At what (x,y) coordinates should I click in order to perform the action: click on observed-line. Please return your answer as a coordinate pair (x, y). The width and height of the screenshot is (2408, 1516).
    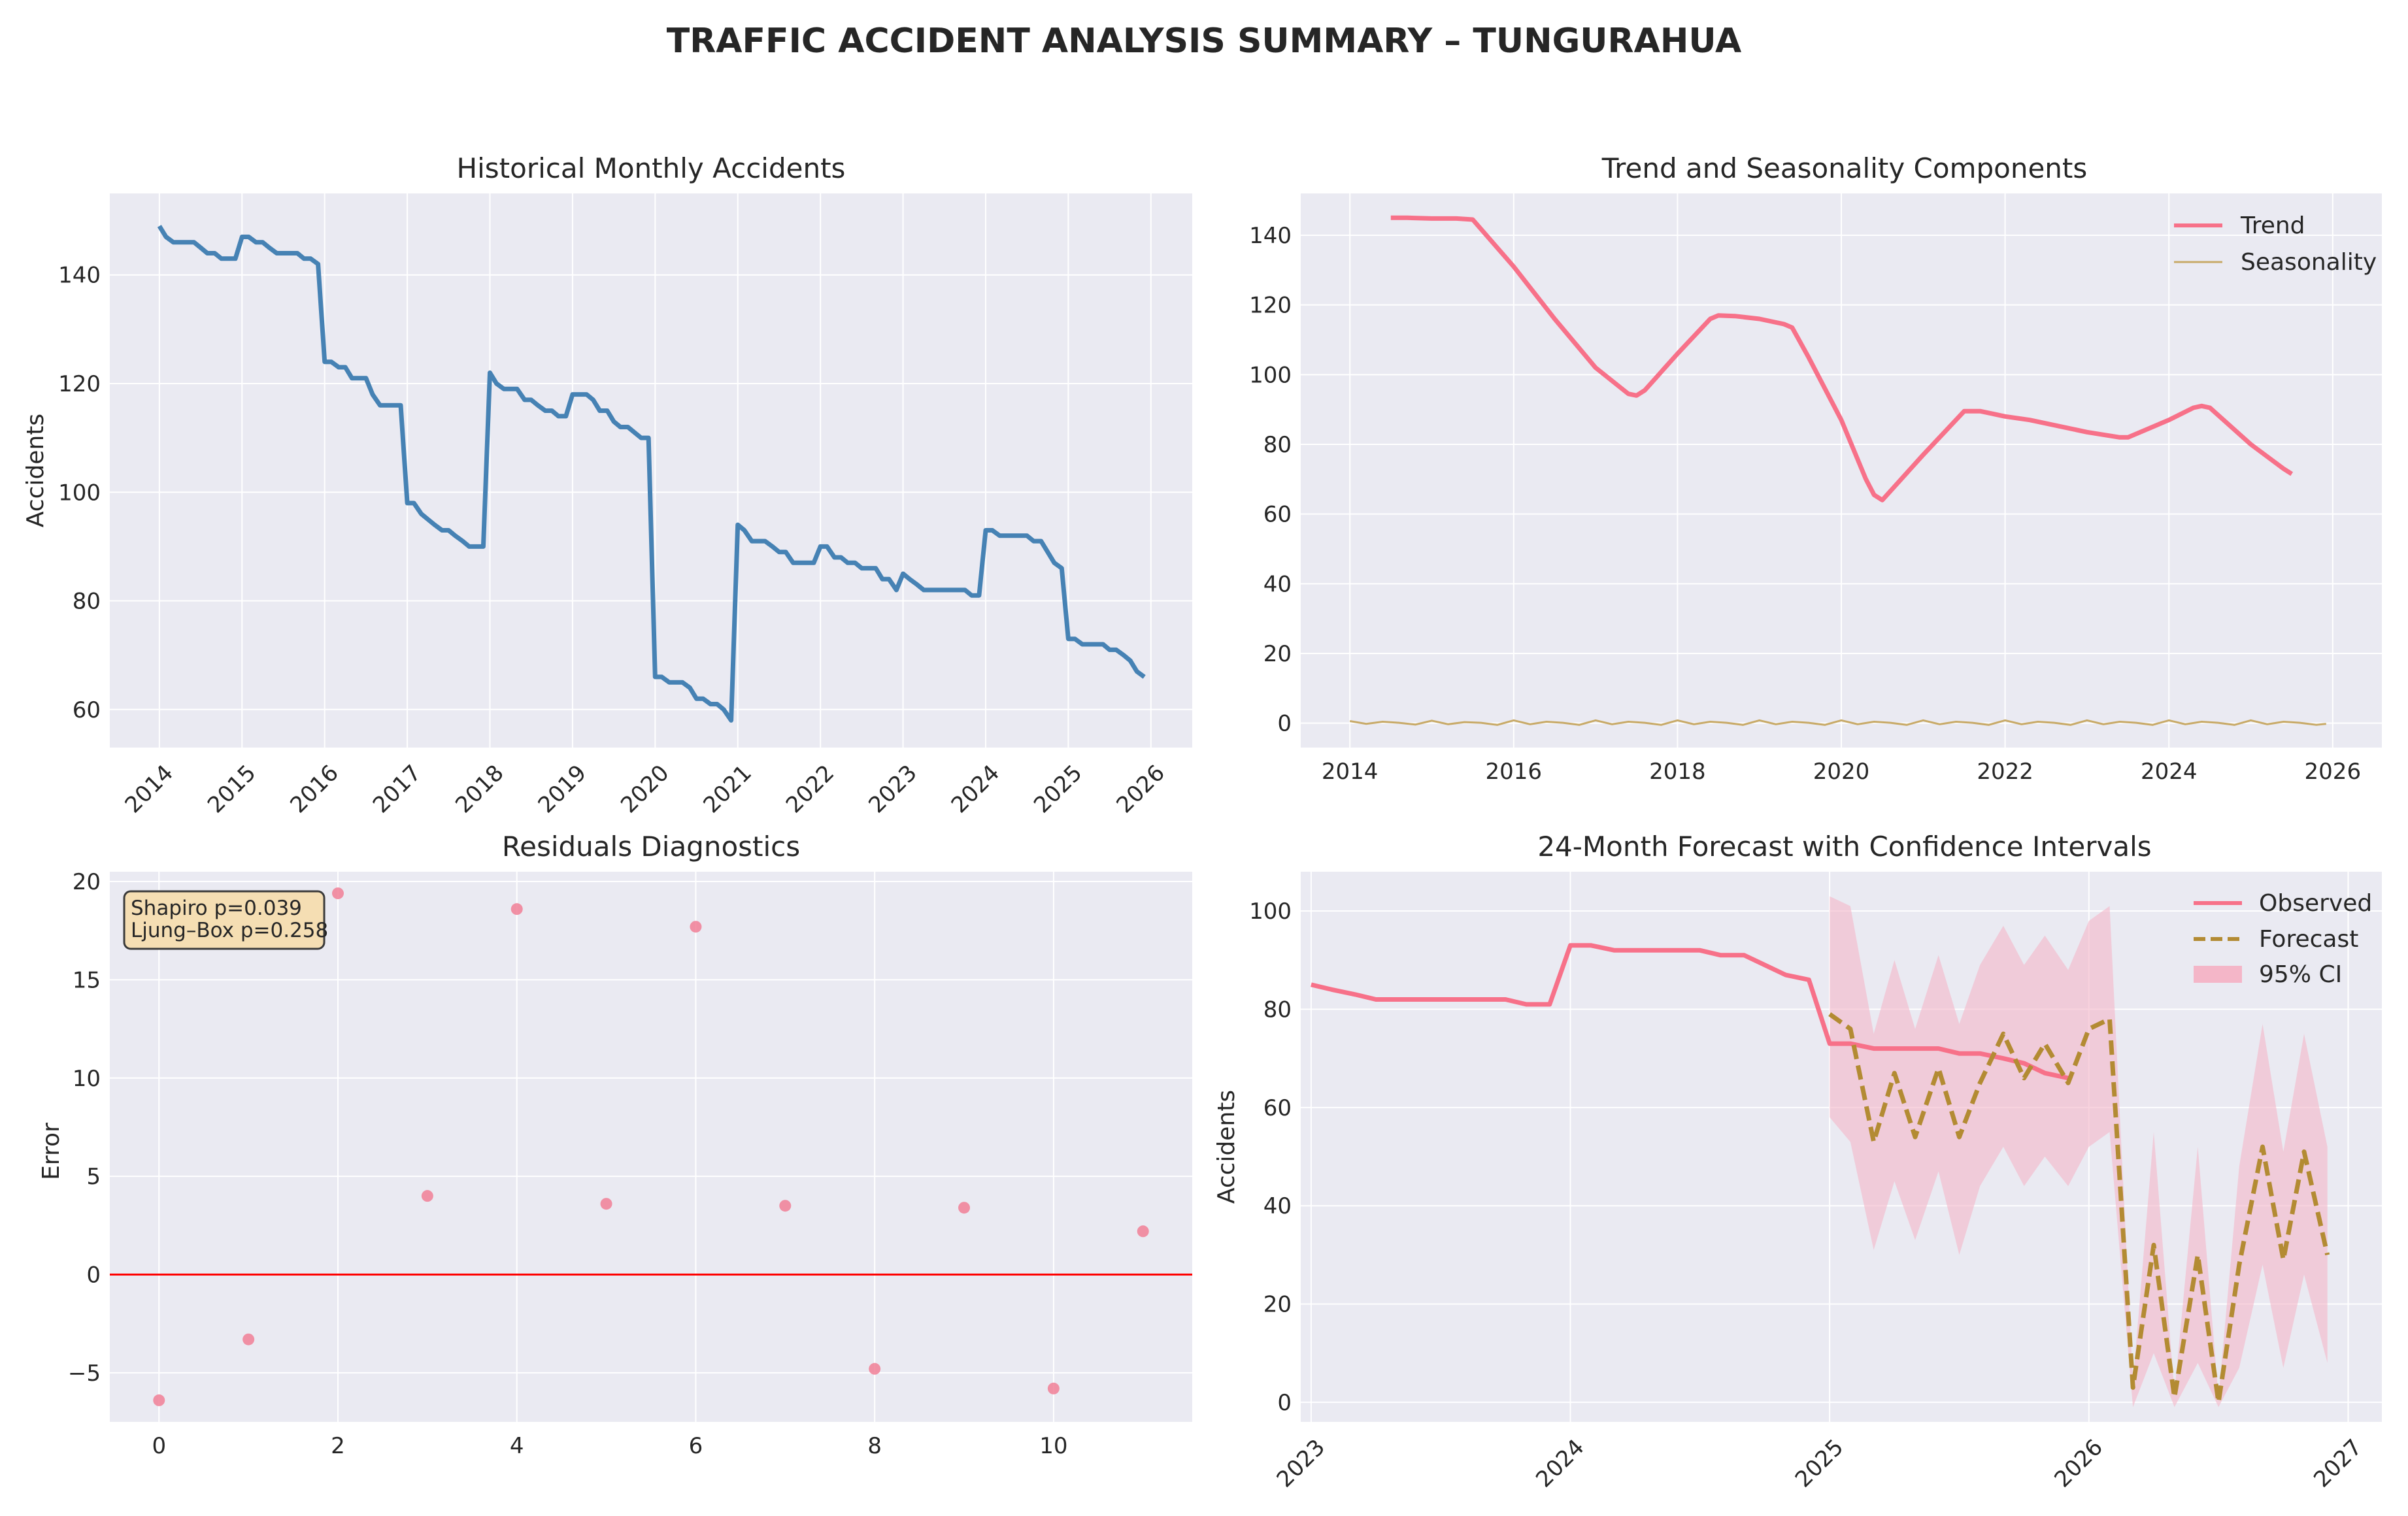
    Looking at the image, I should click on (1690, 1012).